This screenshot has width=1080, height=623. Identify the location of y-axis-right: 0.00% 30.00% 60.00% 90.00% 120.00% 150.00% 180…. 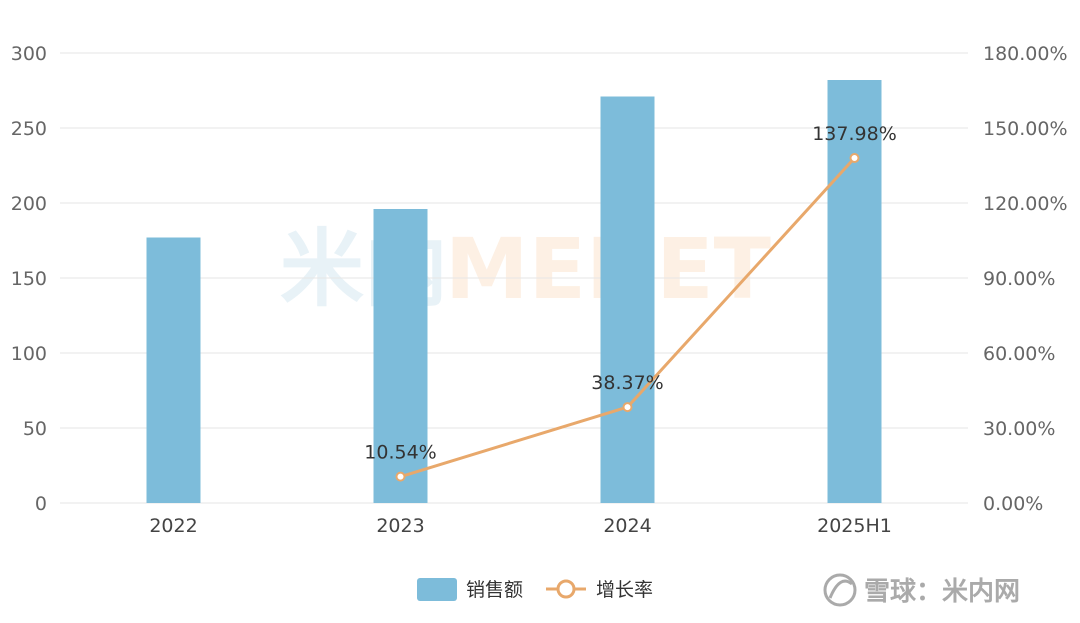
(1025, 279).